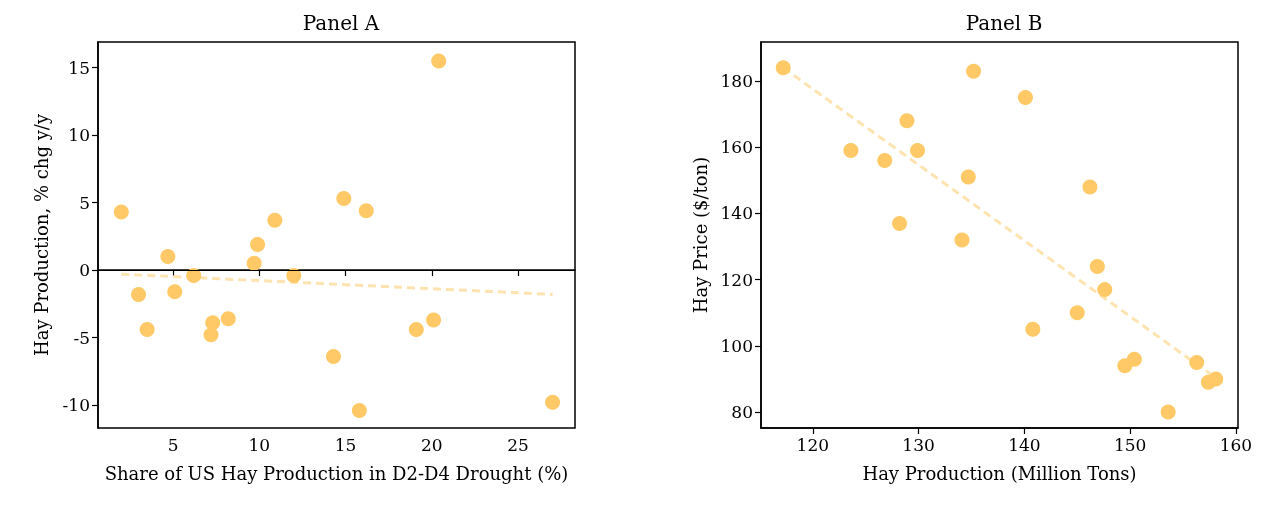 This screenshot has height=512, width=1273. I want to click on x-tick-label: 140, so click(1024, 444).